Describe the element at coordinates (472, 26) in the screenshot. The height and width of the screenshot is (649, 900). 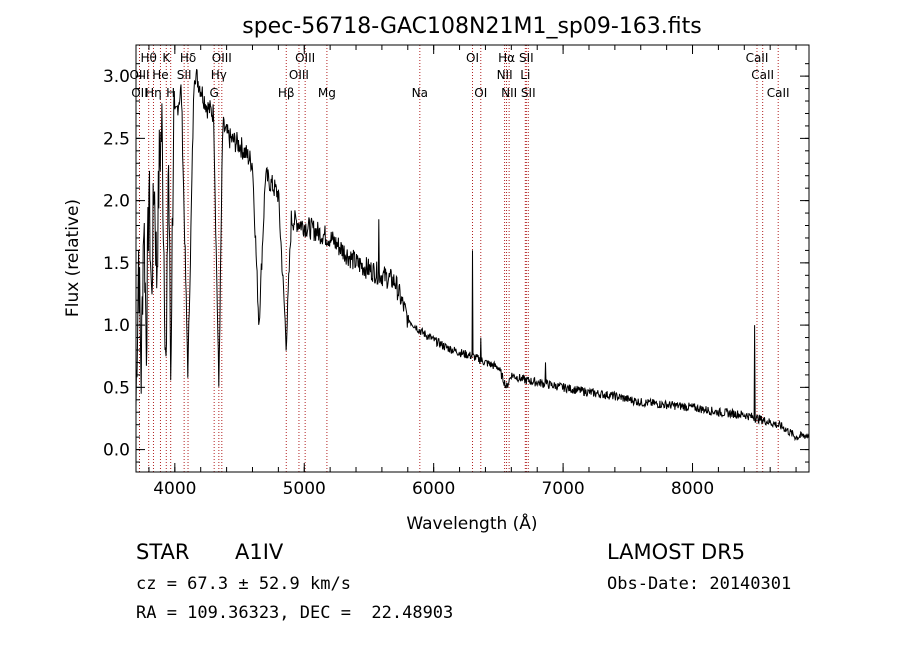
I see `chart-title: spec-56718-GAC108N21M1_sp09-163.fits` at that location.